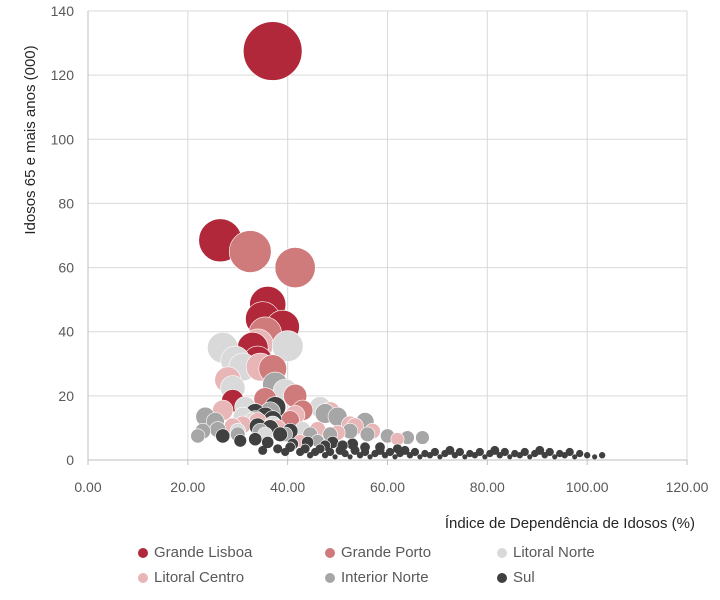  I want to click on y-tick-label: 0, so click(70, 460).